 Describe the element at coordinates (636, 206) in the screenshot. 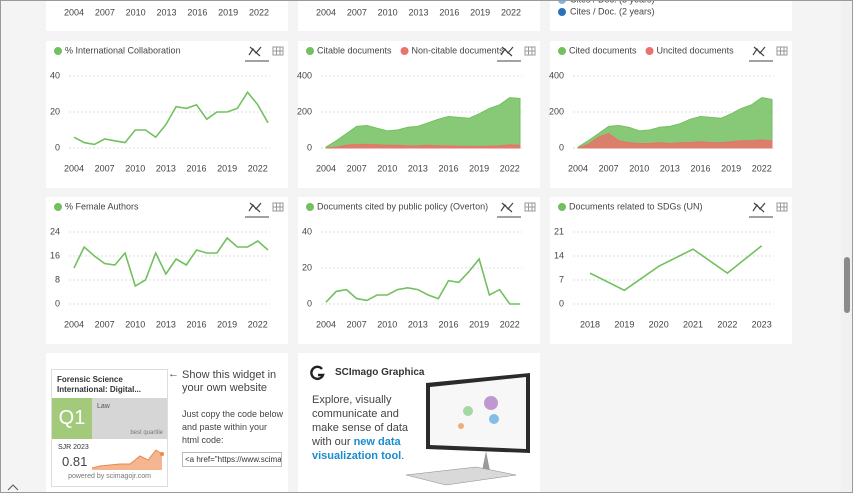

I see `chart-title: Documents related to SDGs (UN)` at that location.